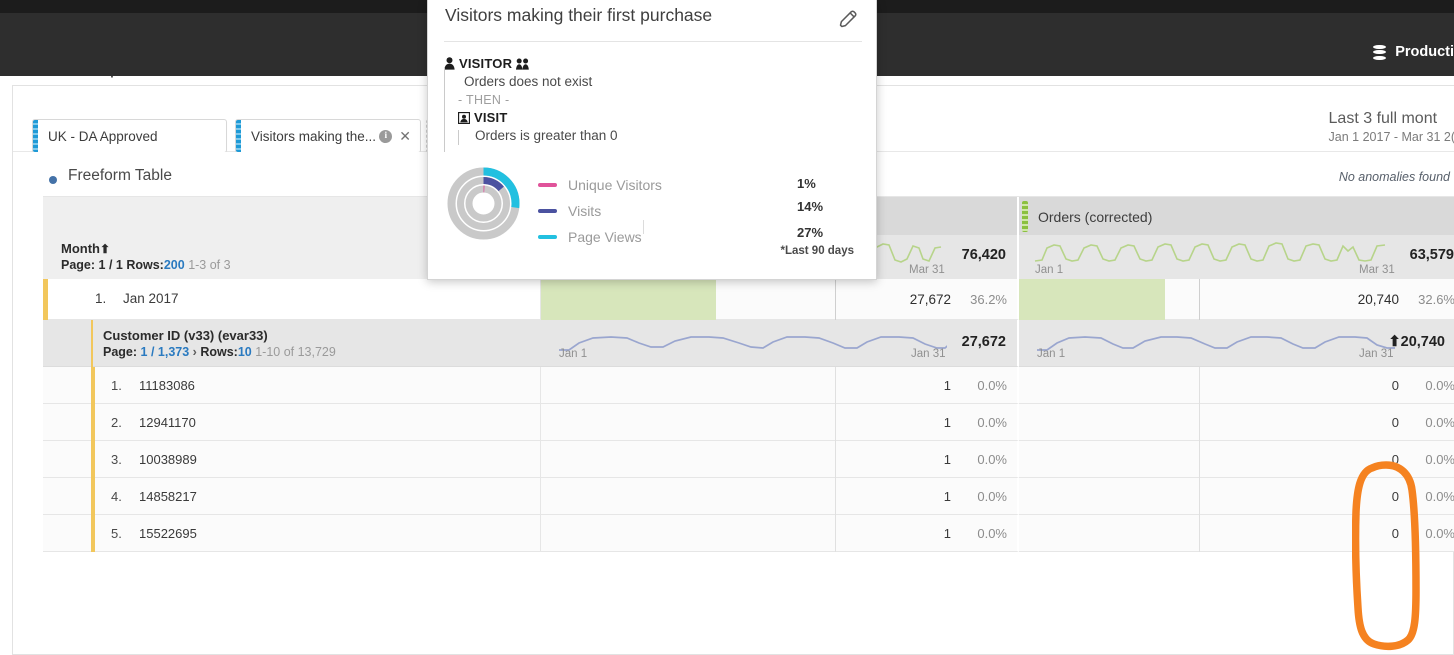 Image resolution: width=1454 pixels, height=655 pixels. Describe the element at coordinates (1236, 299) in the screenshot. I see `cell-month-orders-corrected: 20,740 32.6%` at that location.